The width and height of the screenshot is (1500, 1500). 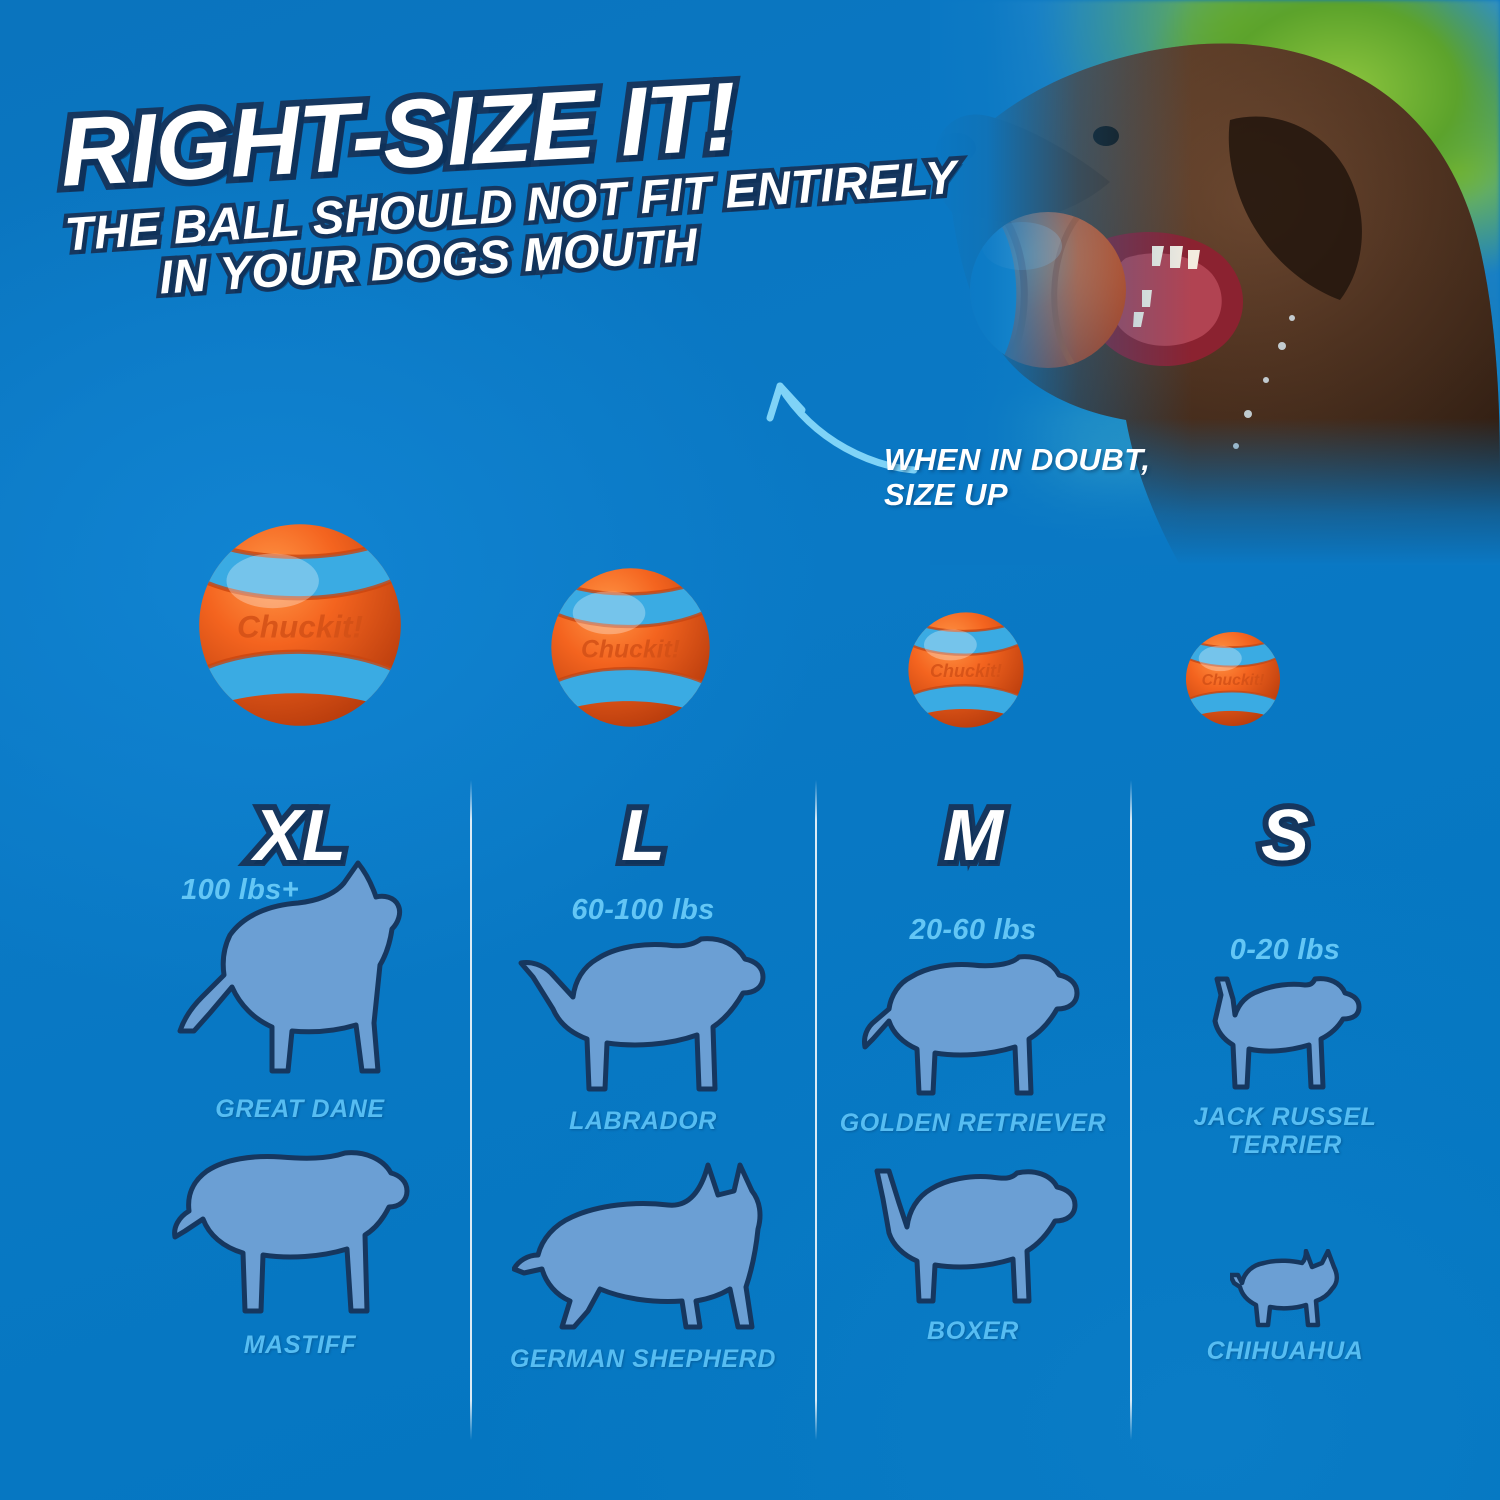 What do you see at coordinates (643, 1359) in the screenshot?
I see `breed-label-german-shepherd: GERMAN SHEPHERD` at bounding box center [643, 1359].